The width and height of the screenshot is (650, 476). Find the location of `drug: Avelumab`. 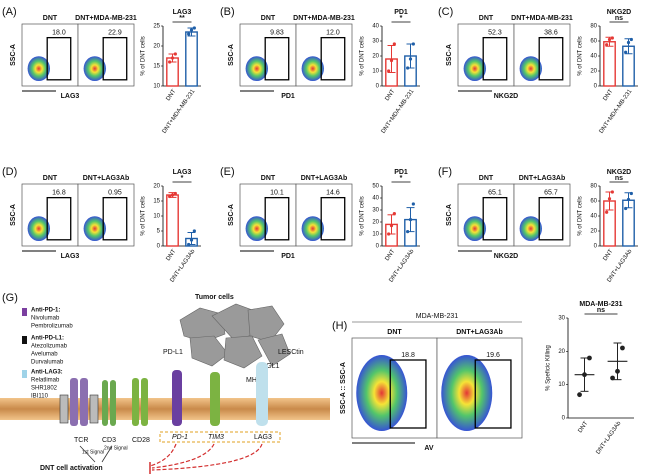

drug: Avelumab is located at coordinates (44, 355).